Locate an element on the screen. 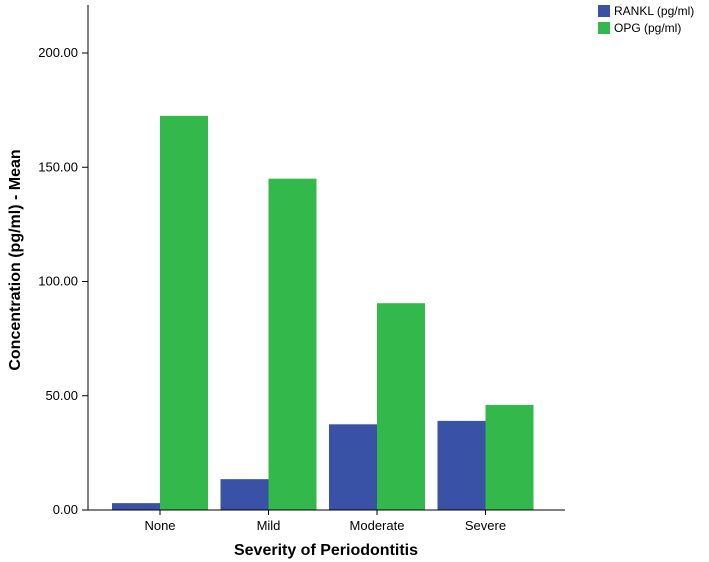  bar-severe-rankl is located at coordinates (461, 465).